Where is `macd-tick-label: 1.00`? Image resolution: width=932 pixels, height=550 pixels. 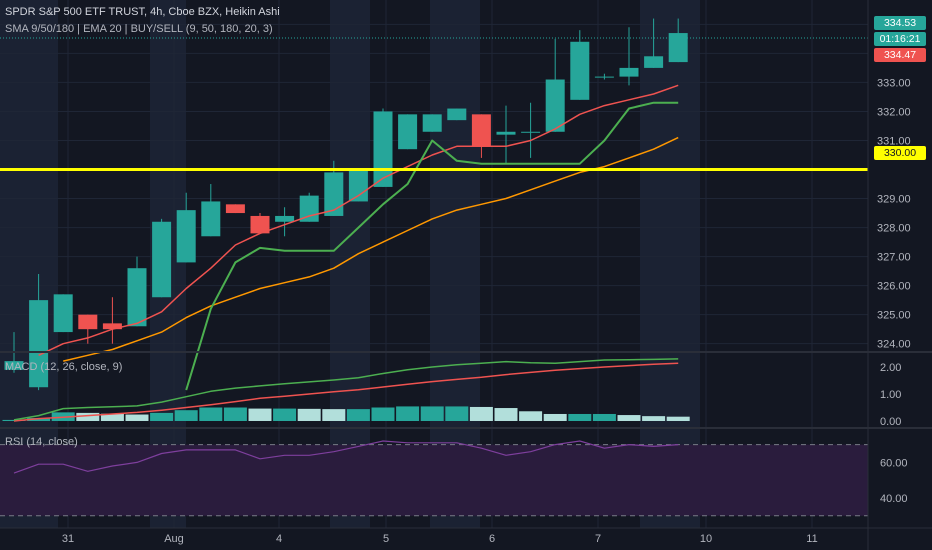 macd-tick-label: 1.00 is located at coordinates (890, 395).